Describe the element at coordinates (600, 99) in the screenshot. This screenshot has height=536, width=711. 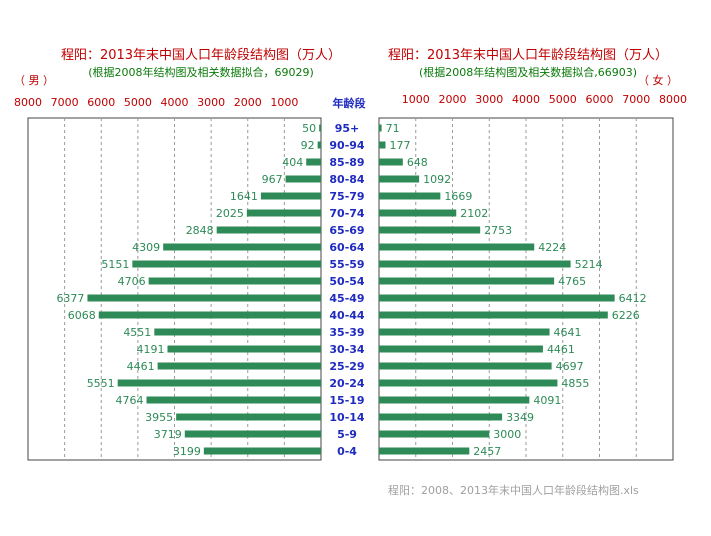
I see `right-tick-label: 6000` at that location.